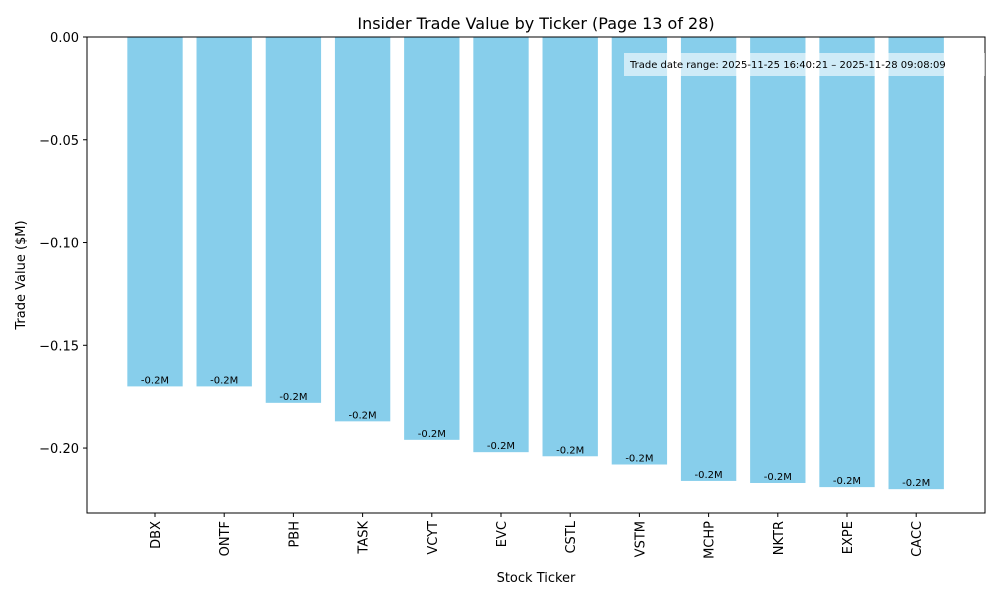 Image resolution: width=1000 pixels, height=600 pixels. What do you see at coordinates (640, 539) in the screenshot?
I see `x-tick-label: VSTM` at bounding box center [640, 539].